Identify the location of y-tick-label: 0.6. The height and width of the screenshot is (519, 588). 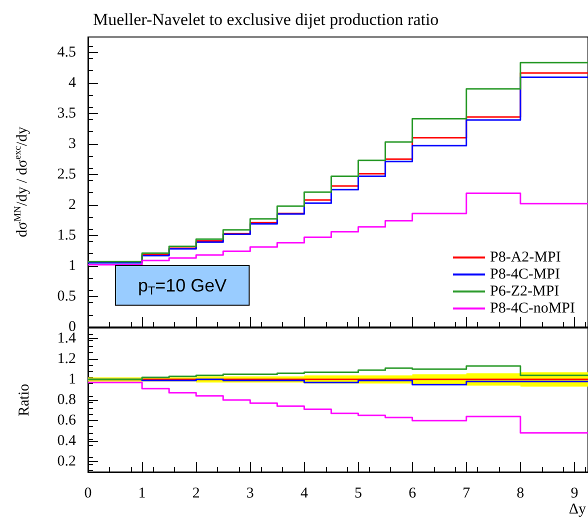
(66, 420).